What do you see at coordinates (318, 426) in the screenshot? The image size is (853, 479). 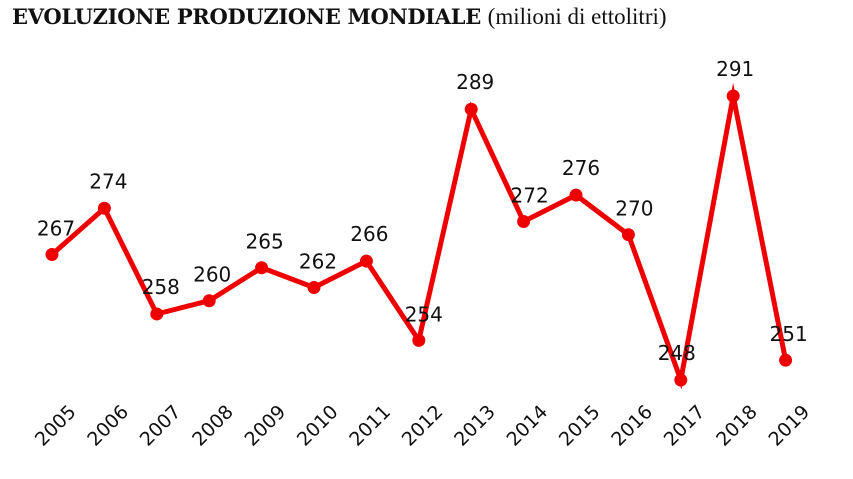 I see `x-tick-label-2010: 2010` at bounding box center [318, 426].